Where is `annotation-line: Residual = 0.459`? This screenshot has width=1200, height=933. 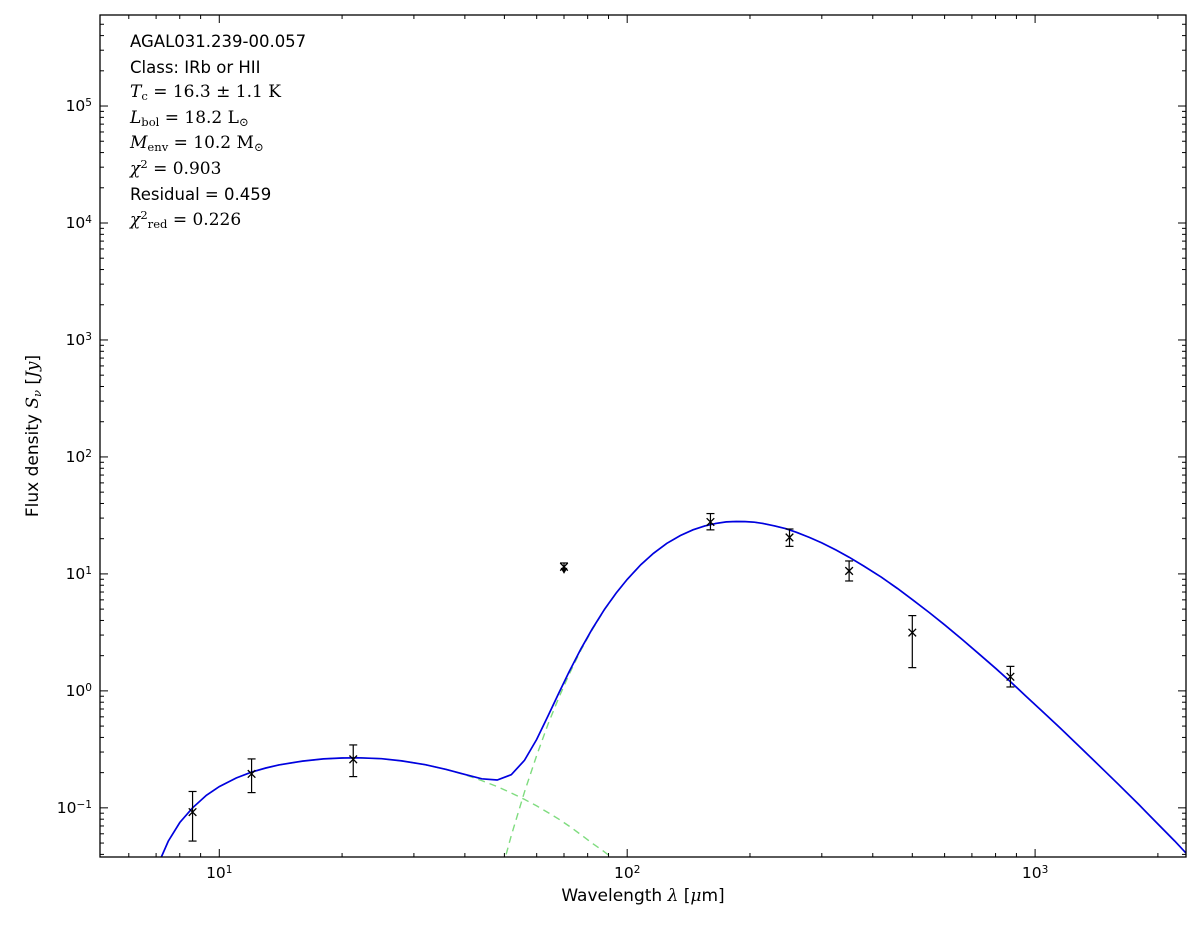 annotation-line: Residual = 0.459 is located at coordinates (218, 195).